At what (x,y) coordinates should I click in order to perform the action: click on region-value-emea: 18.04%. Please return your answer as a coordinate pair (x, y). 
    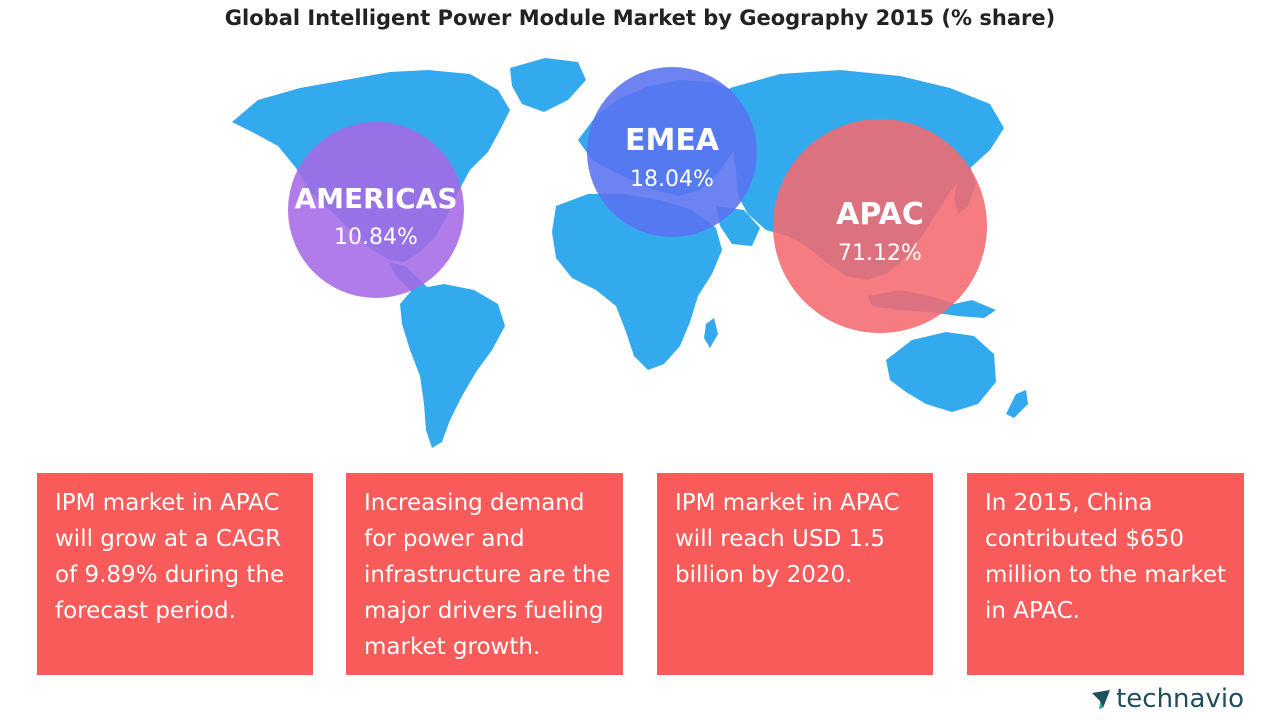
    Looking at the image, I should click on (672, 179).